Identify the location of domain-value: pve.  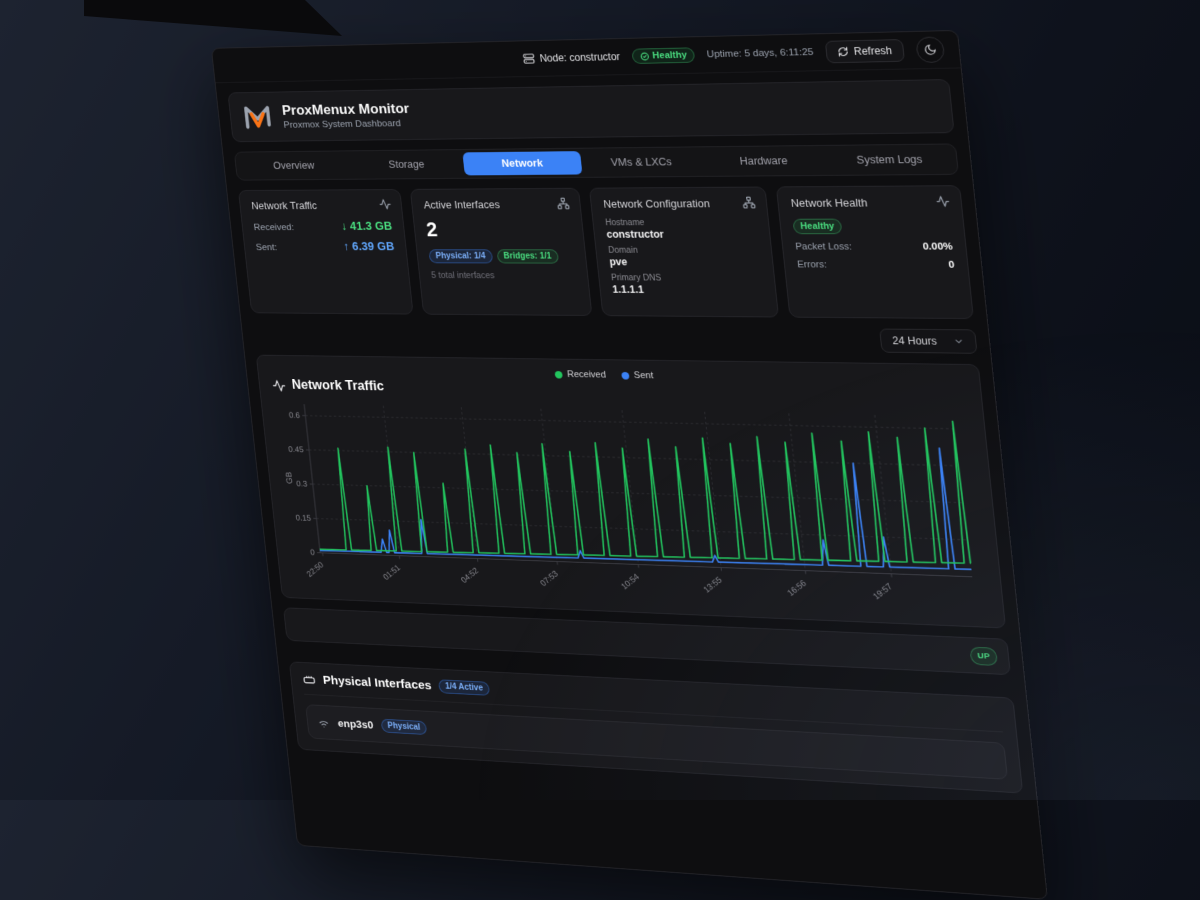
(685, 262).